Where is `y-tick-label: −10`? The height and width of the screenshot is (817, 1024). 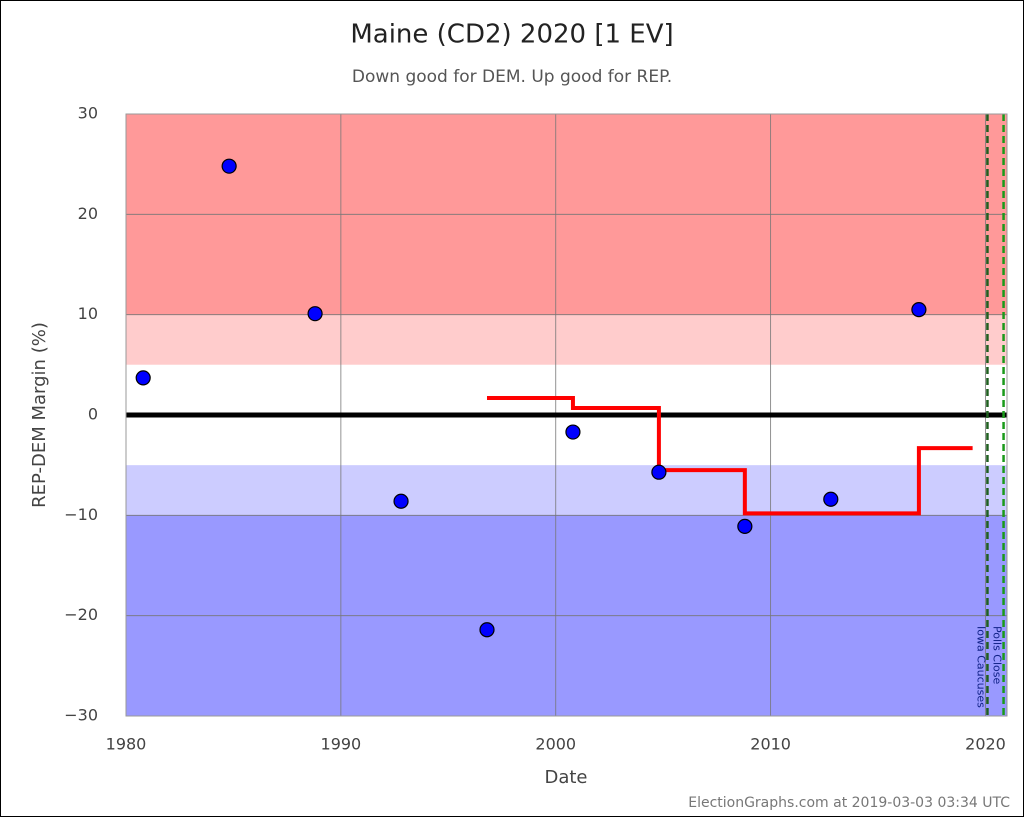
y-tick-label: −10 is located at coordinates (81, 514).